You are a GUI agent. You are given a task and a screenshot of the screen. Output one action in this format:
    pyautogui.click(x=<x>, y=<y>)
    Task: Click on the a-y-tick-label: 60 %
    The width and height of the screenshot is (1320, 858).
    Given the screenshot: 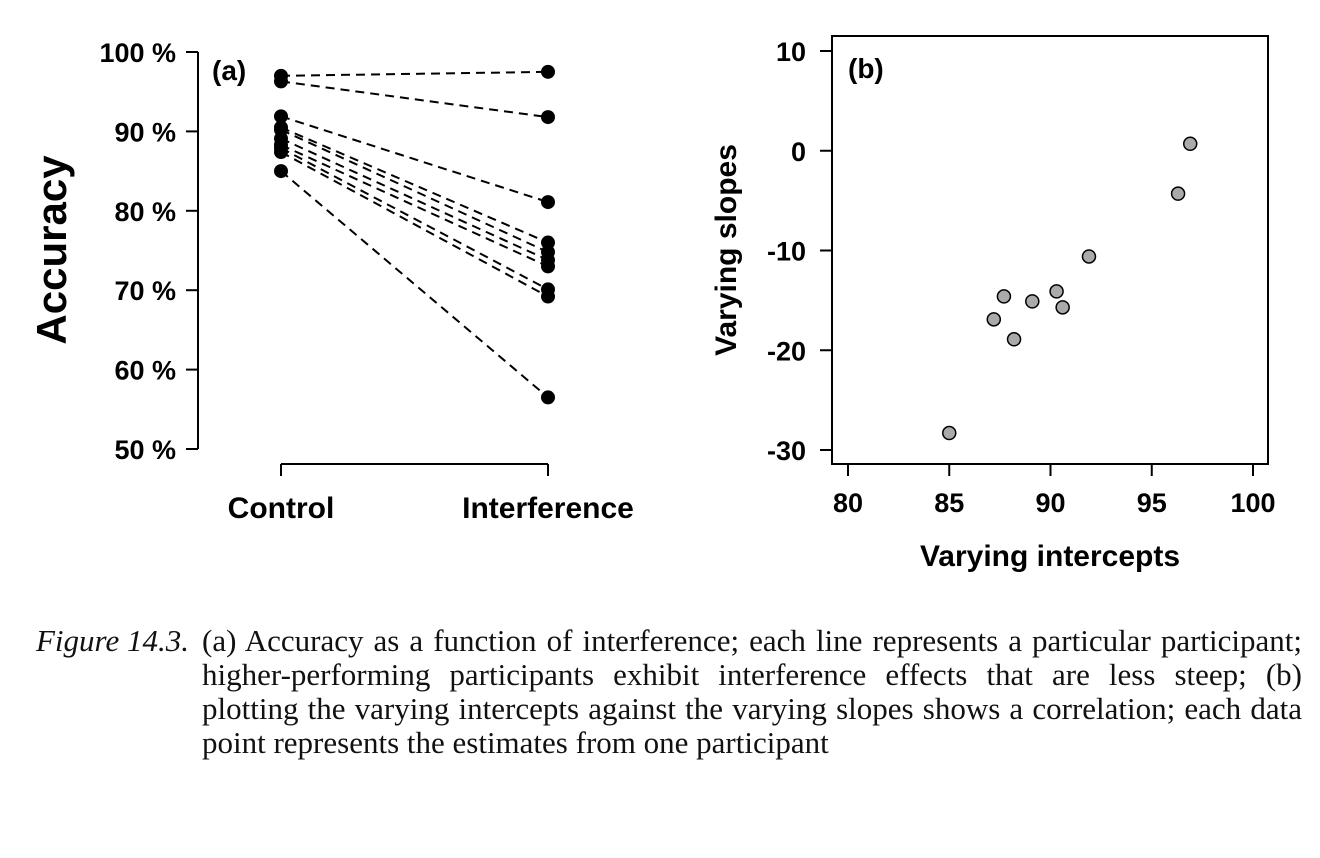 What is the action you would take?
    pyautogui.click(x=145, y=371)
    